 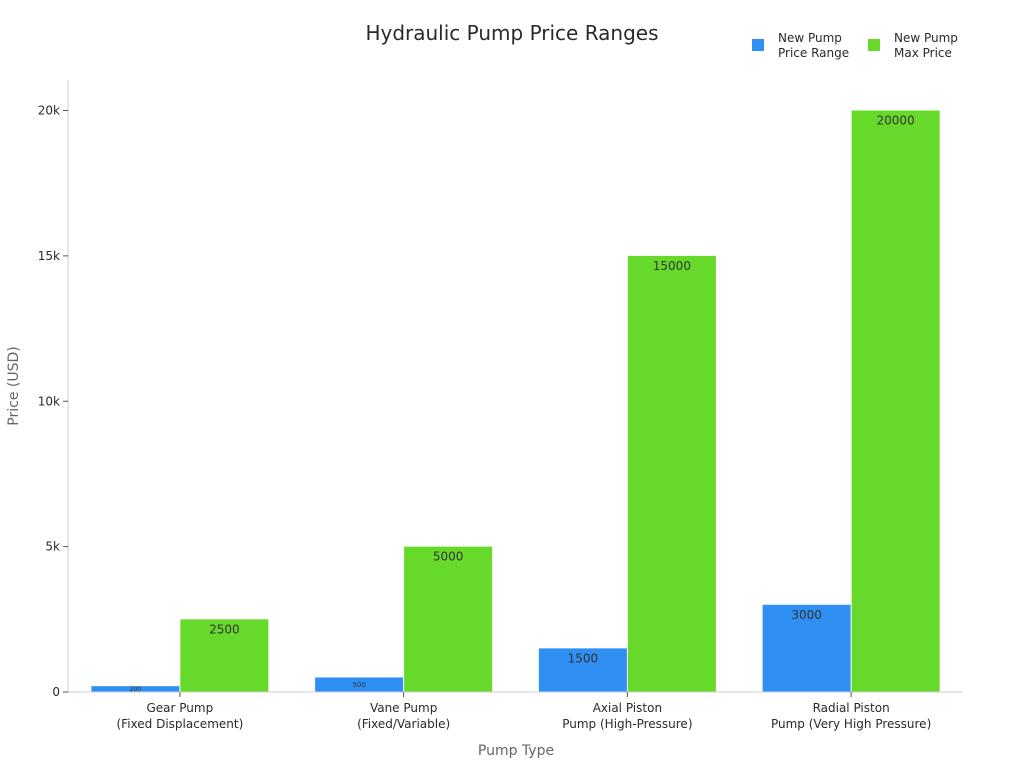 What do you see at coordinates (49, 111) in the screenshot?
I see `y-tick-label: 20k` at bounding box center [49, 111].